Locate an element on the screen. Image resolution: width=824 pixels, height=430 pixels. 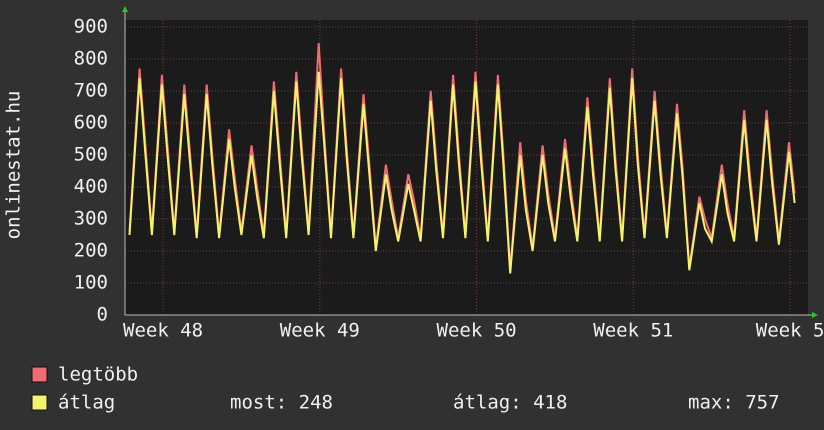
y-tick-label: 200 is located at coordinates (91, 251).